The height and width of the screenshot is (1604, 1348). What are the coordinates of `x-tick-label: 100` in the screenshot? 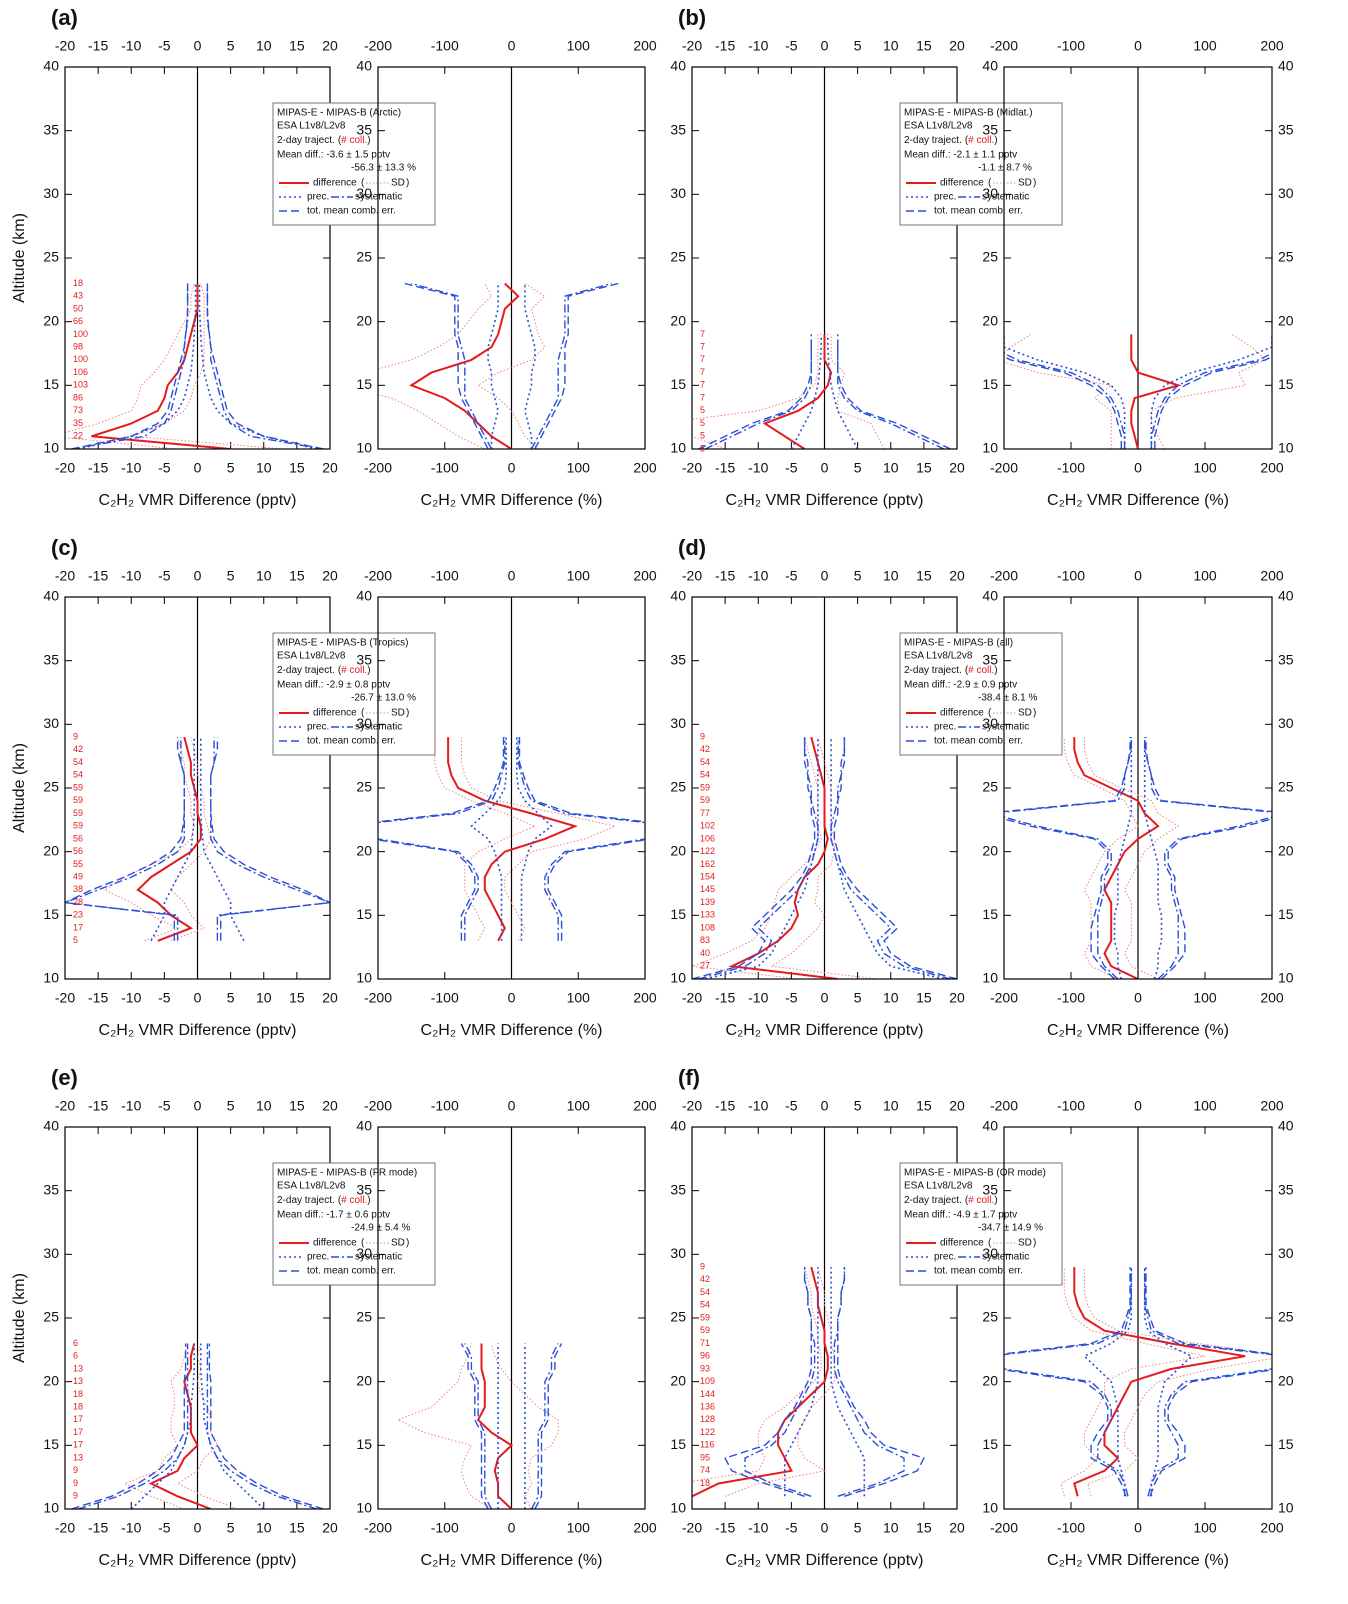 It's located at (579, 998).